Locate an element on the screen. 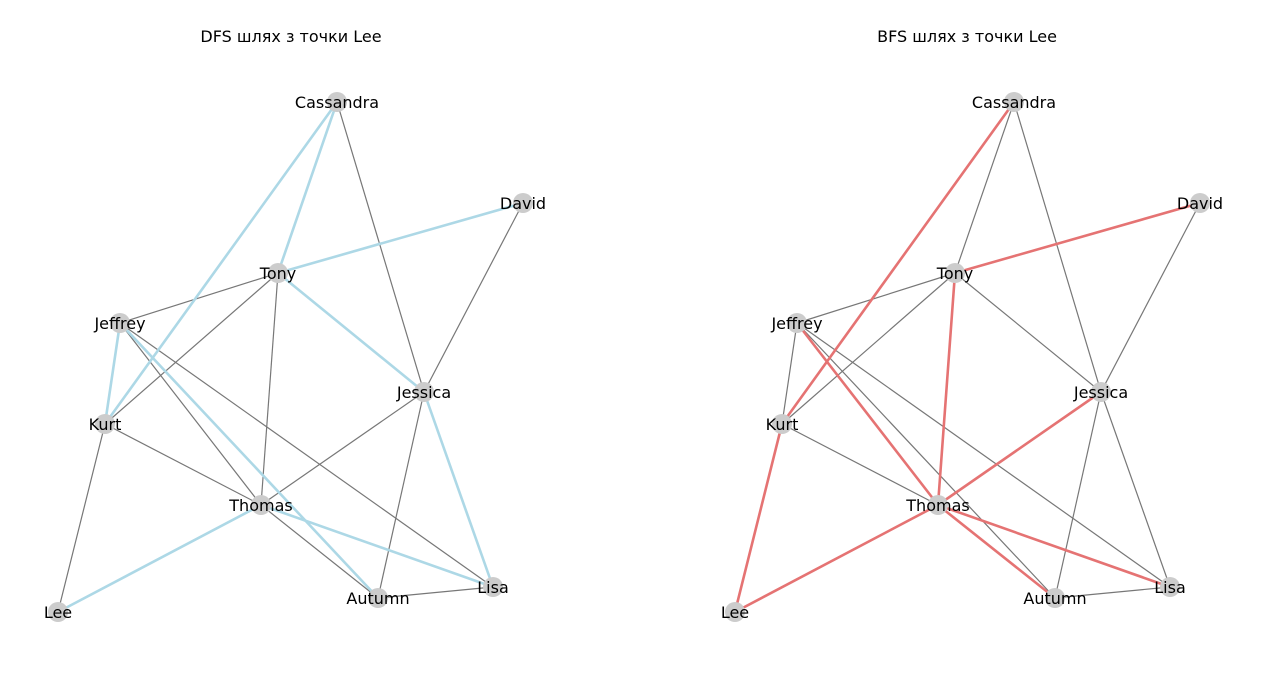 The height and width of the screenshot is (673, 1283). dfs-edge-jeffrey-lisa is located at coordinates (306, 455).